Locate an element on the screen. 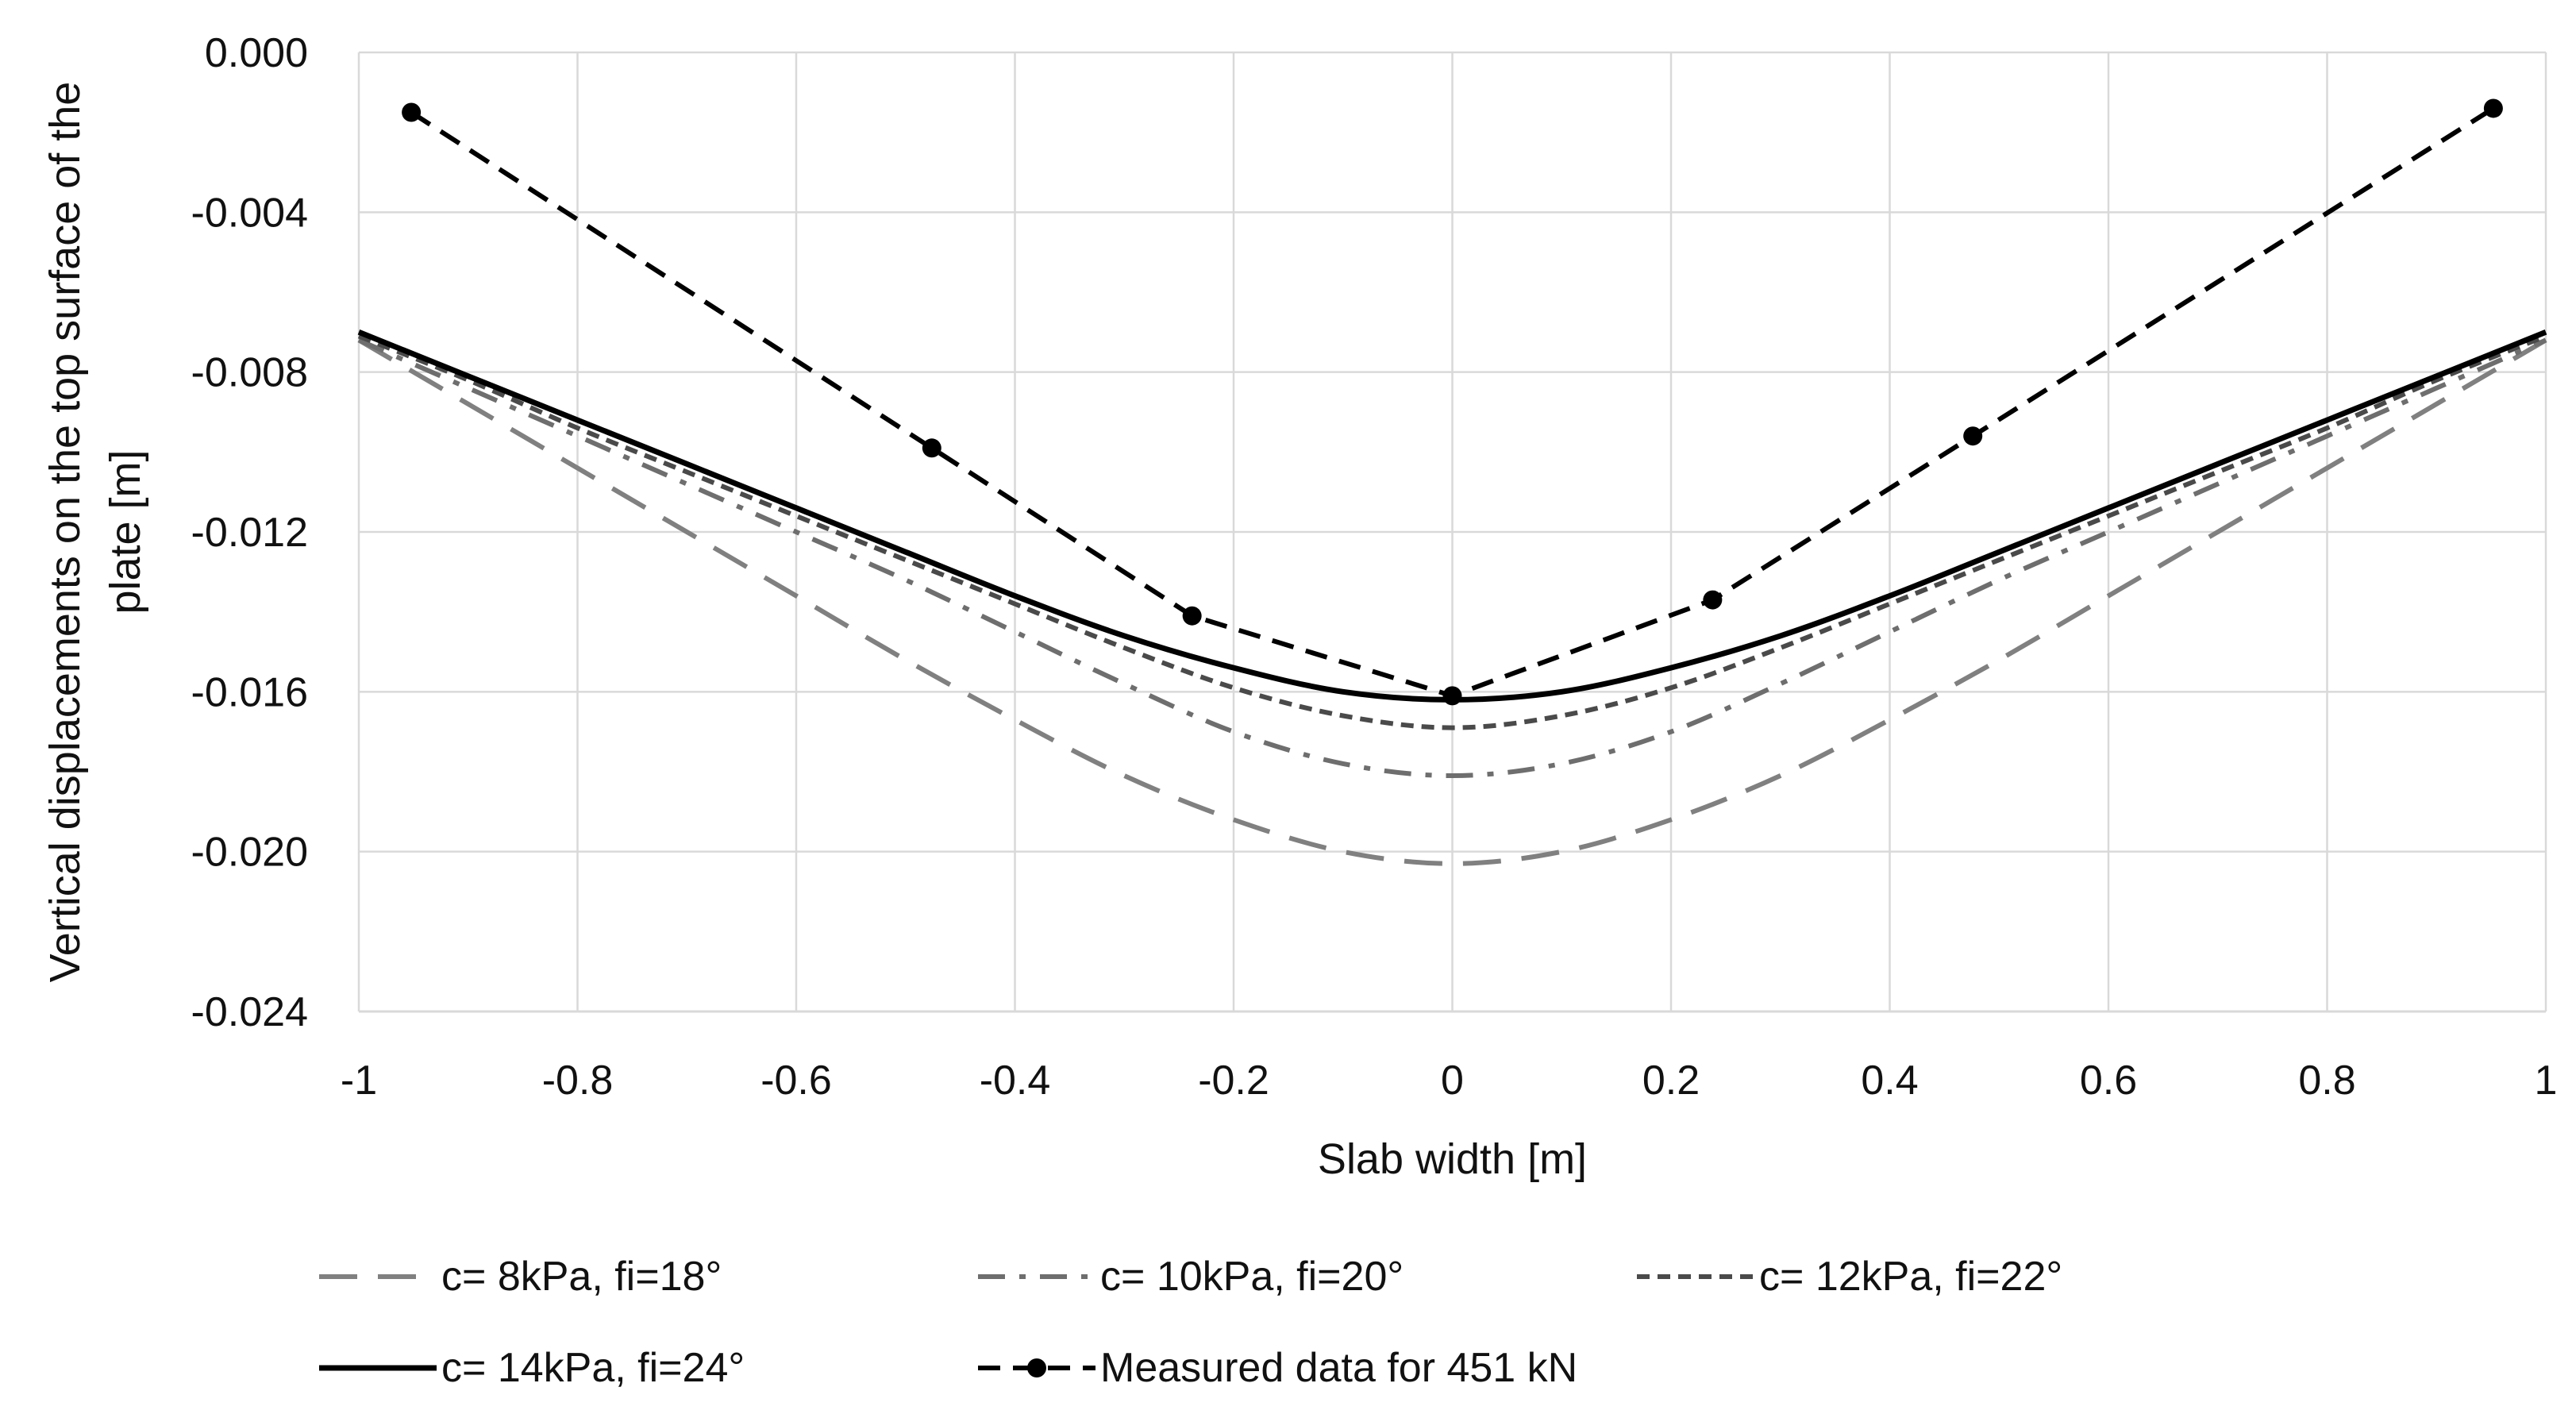  legend-item-c8: c= 8kPa, fi=18° is located at coordinates (520, 1277).